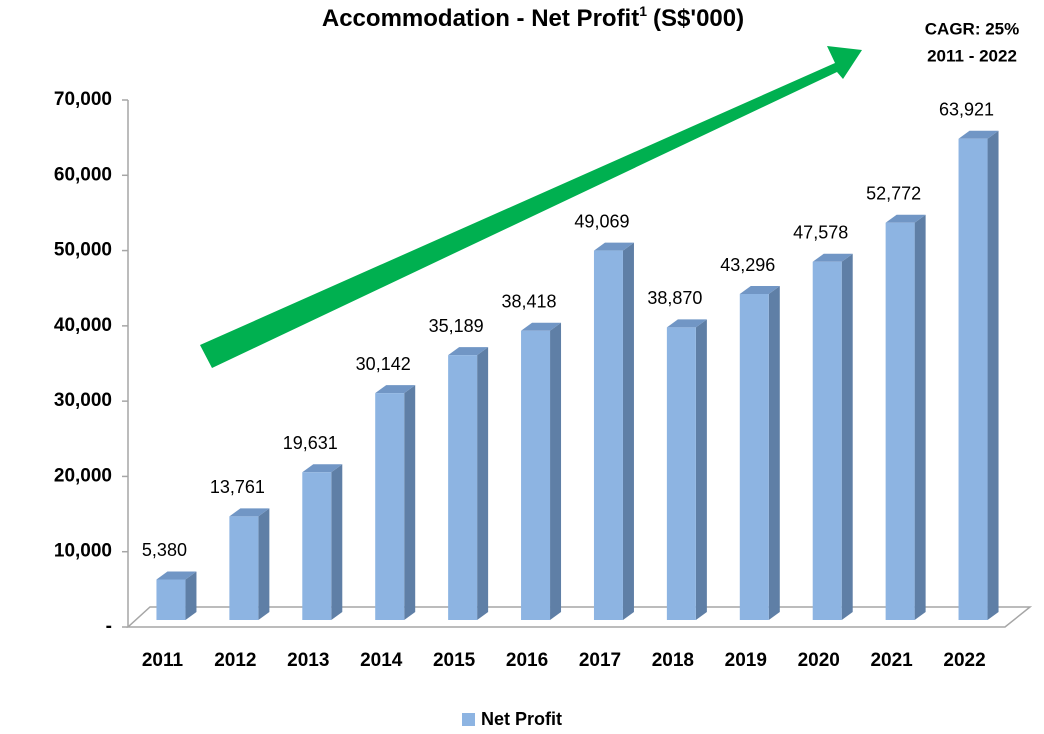  I want to click on annotation: CAGR: 25%, so click(972, 28).